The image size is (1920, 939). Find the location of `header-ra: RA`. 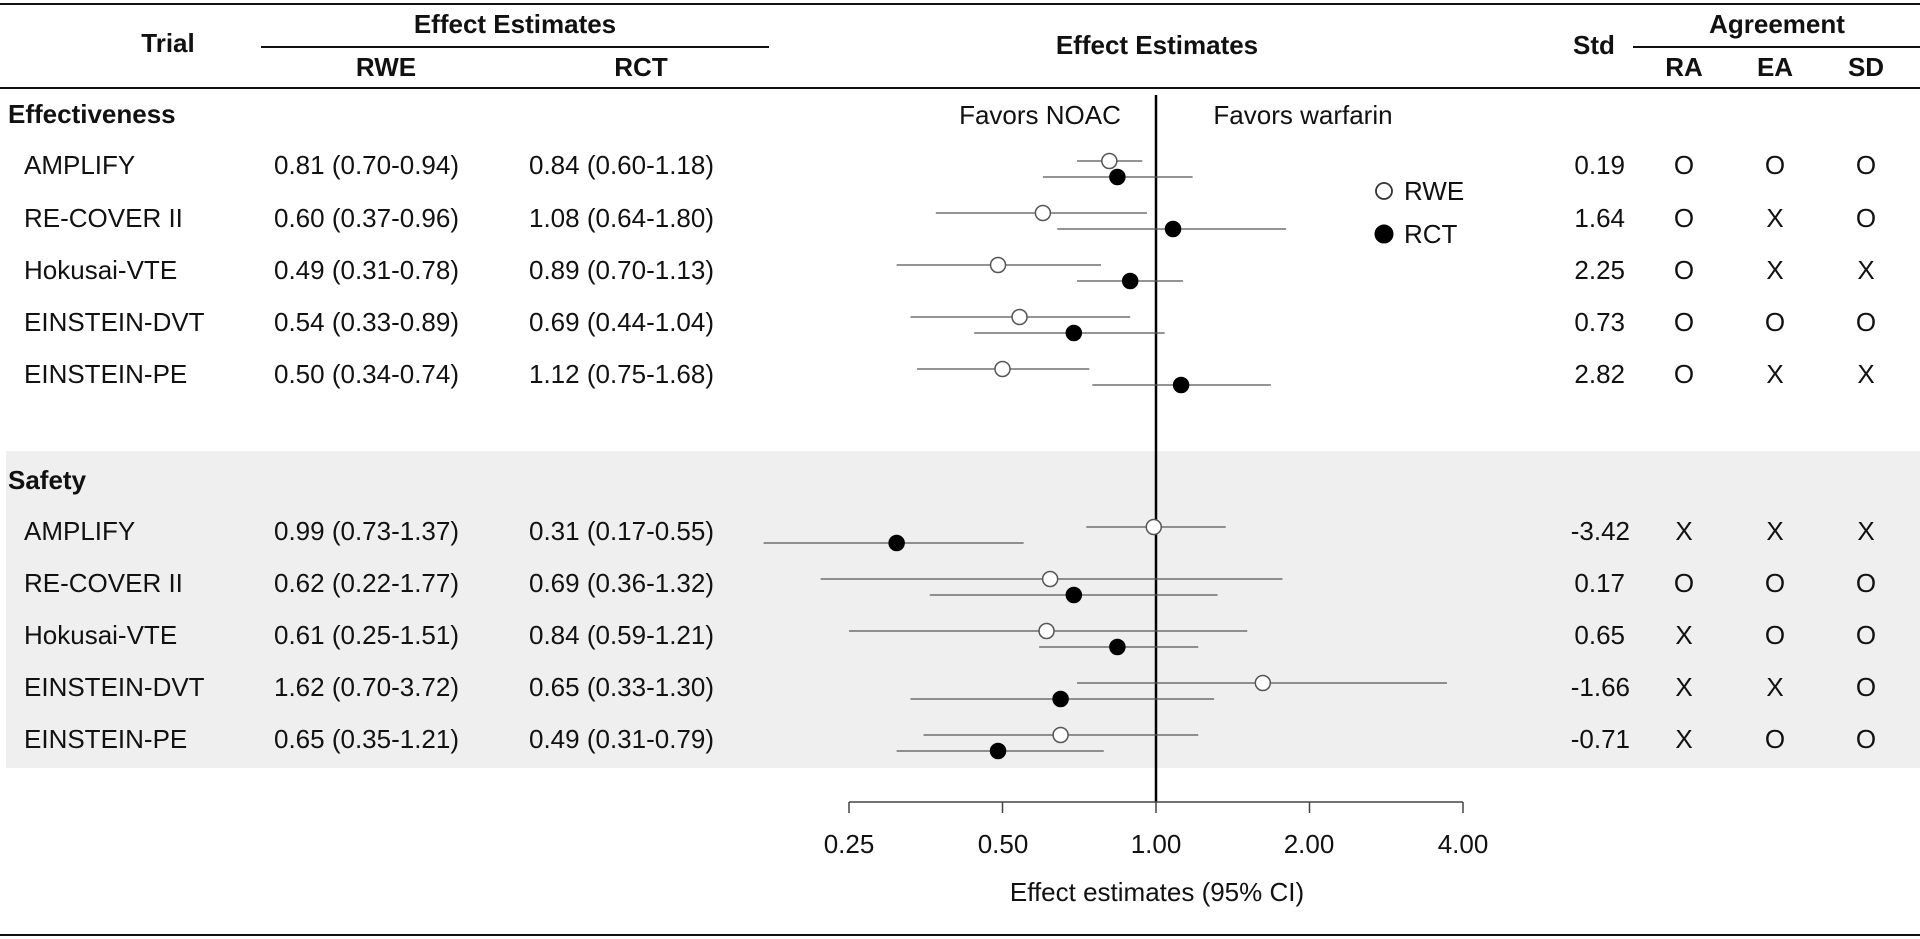

header-ra: RA is located at coordinates (1684, 67).